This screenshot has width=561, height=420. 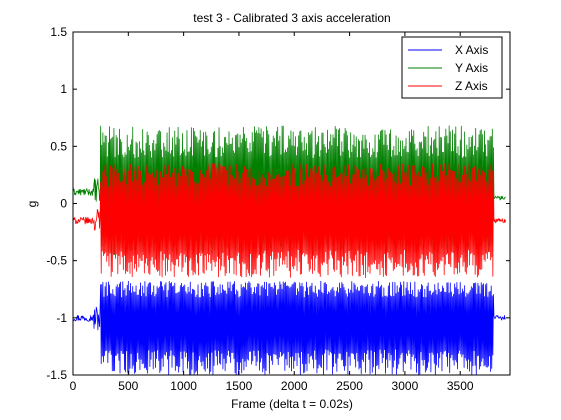 I want to click on y-tick-label: -0.5, so click(x=56, y=261).